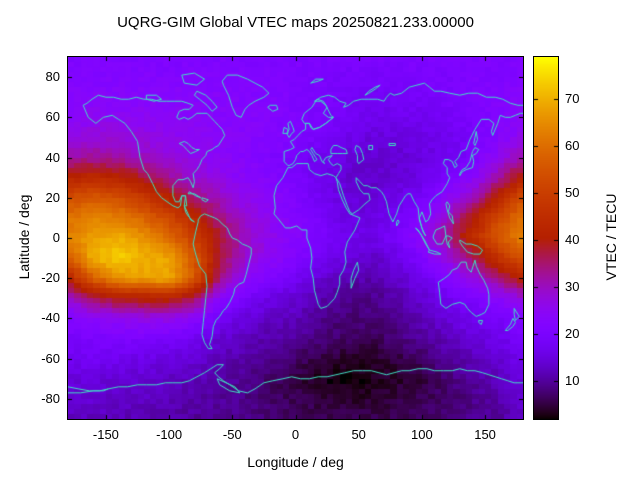 This screenshot has width=640, height=480. I want to click on colorbar-label: VTEC / TECU, so click(611, 237).